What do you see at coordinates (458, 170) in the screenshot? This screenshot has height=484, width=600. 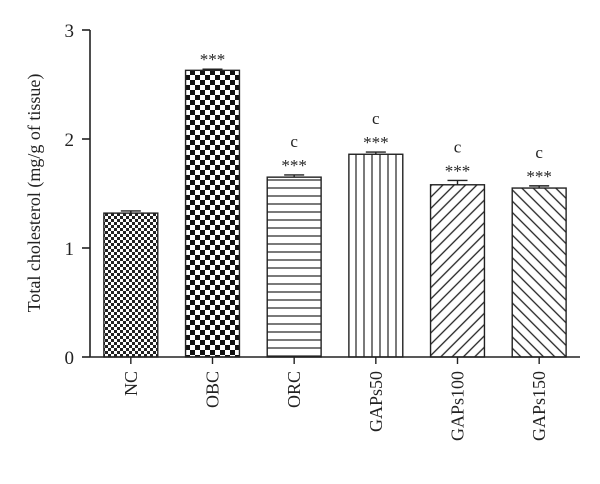 I see `significance-stars-gaps100: ***` at bounding box center [458, 170].